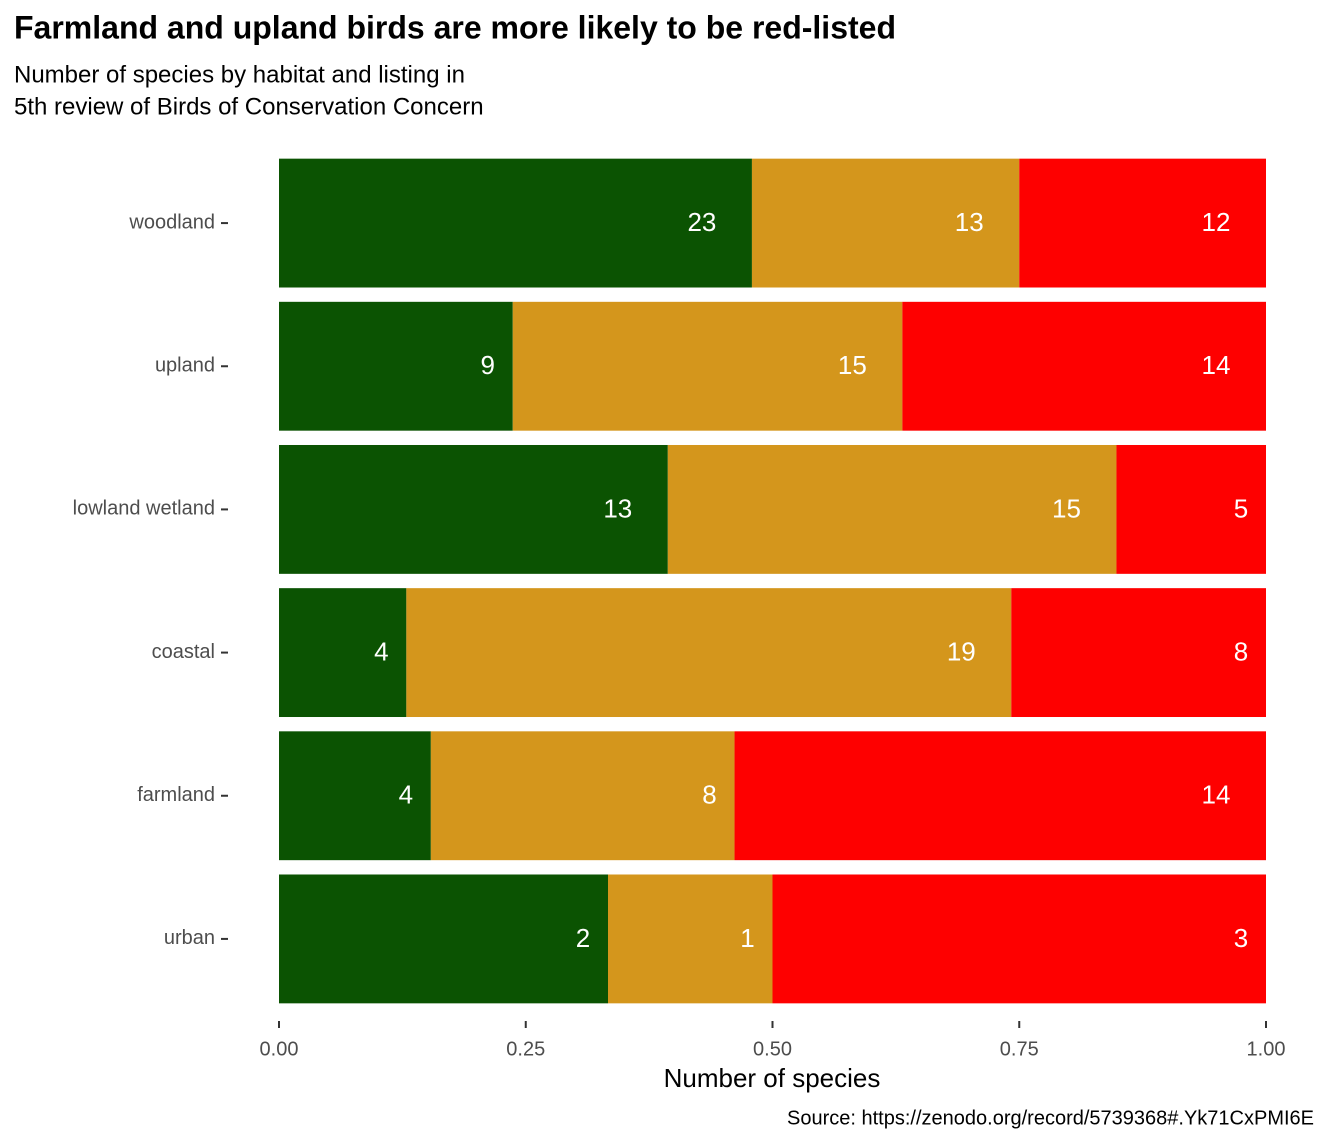 Image resolution: width=1330 pixels, height=1146 pixels. I want to click on y-tick-label: farmland, so click(176, 795).